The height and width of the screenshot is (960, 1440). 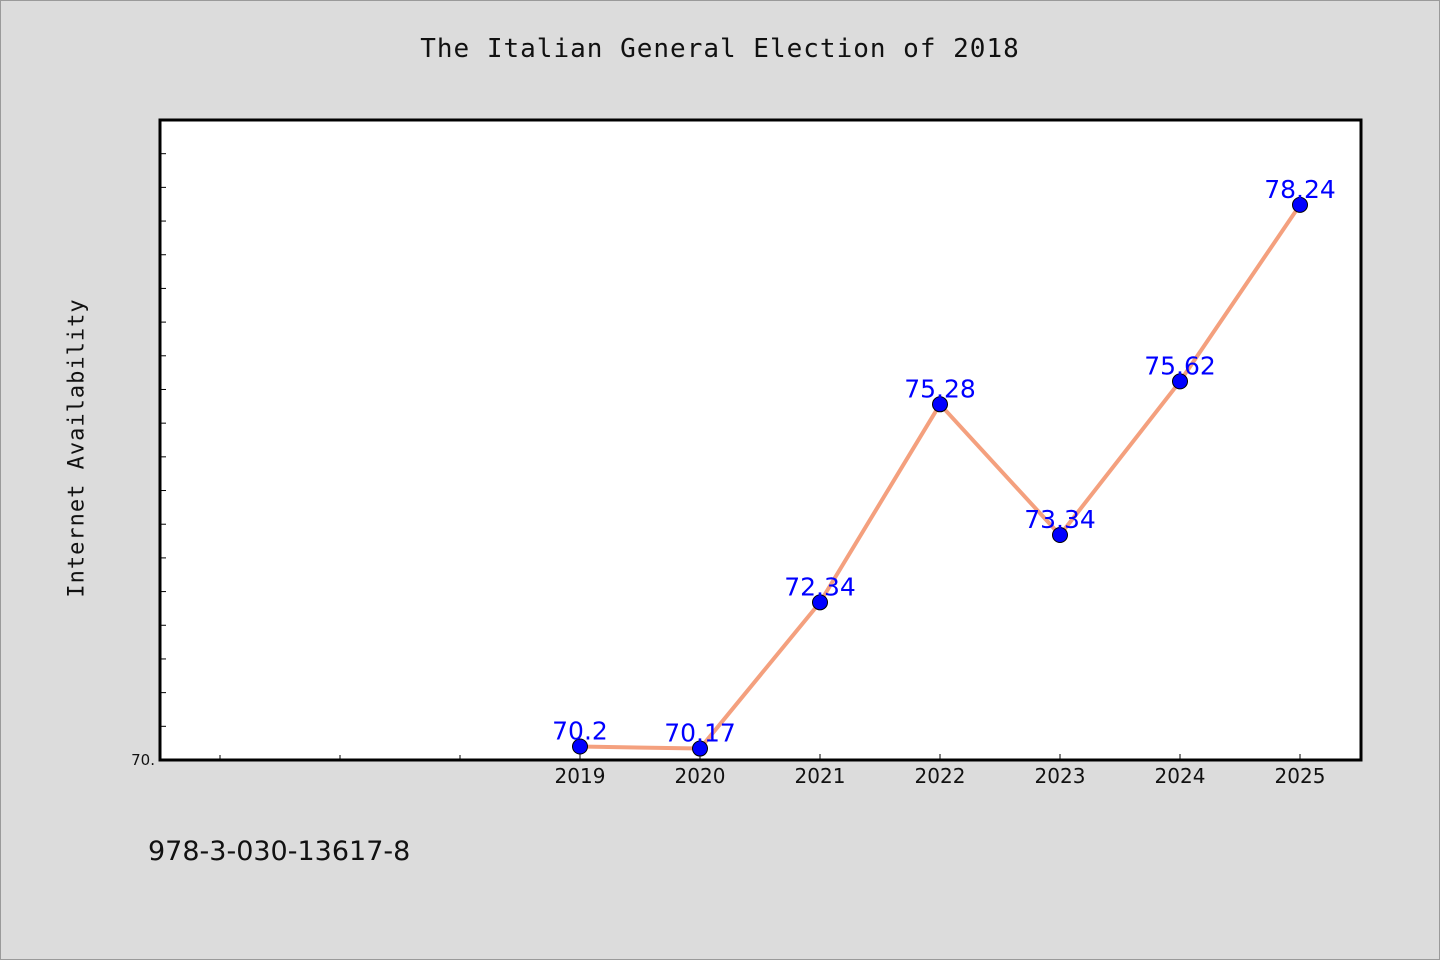 What do you see at coordinates (1300, 189) in the screenshot?
I see `data-label: 78.24` at bounding box center [1300, 189].